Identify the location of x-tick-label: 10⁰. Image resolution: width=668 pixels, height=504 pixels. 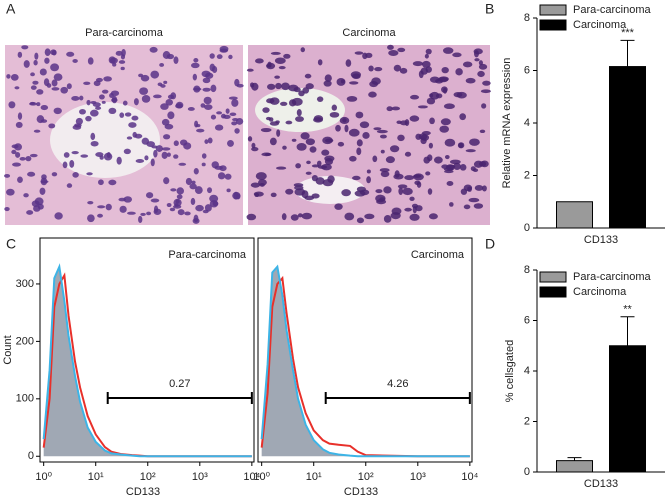
(43, 477).